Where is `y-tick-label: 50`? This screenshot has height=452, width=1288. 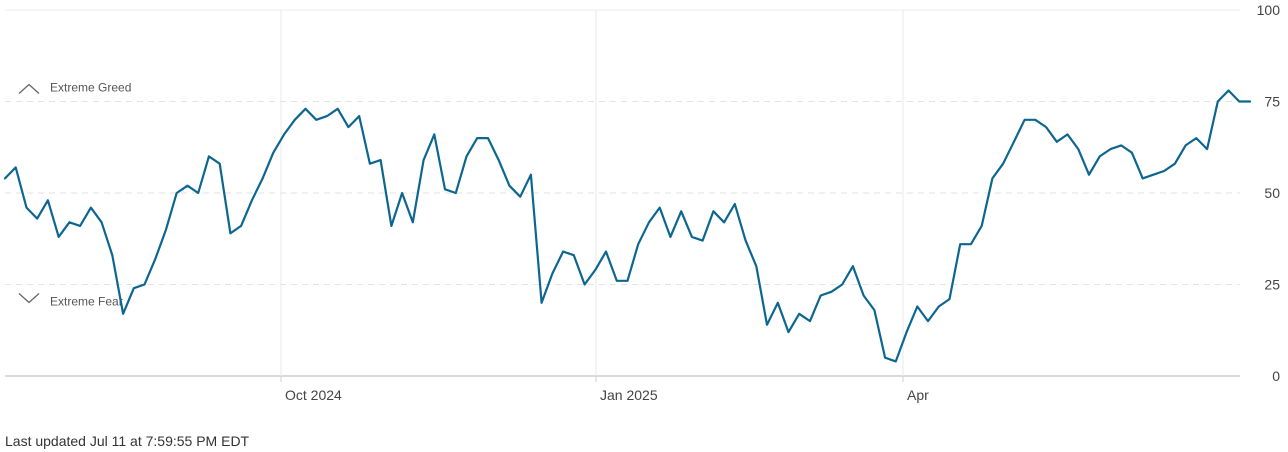
y-tick-label: 50 is located at coordinates (1272, 193).